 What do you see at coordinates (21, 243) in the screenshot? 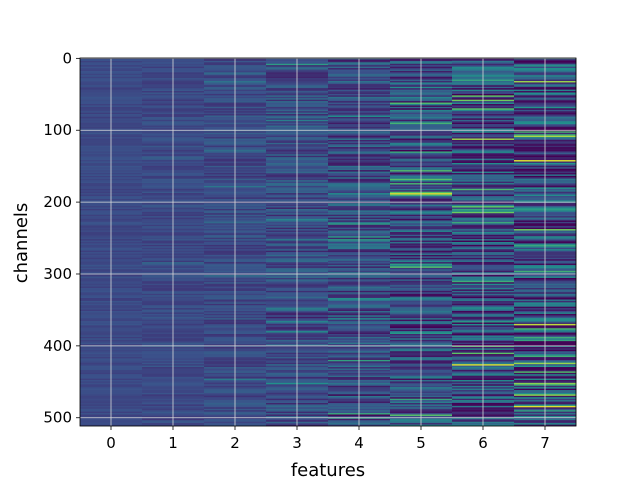
I see `y-axis-label: channels` at bounding box center [21, 243].